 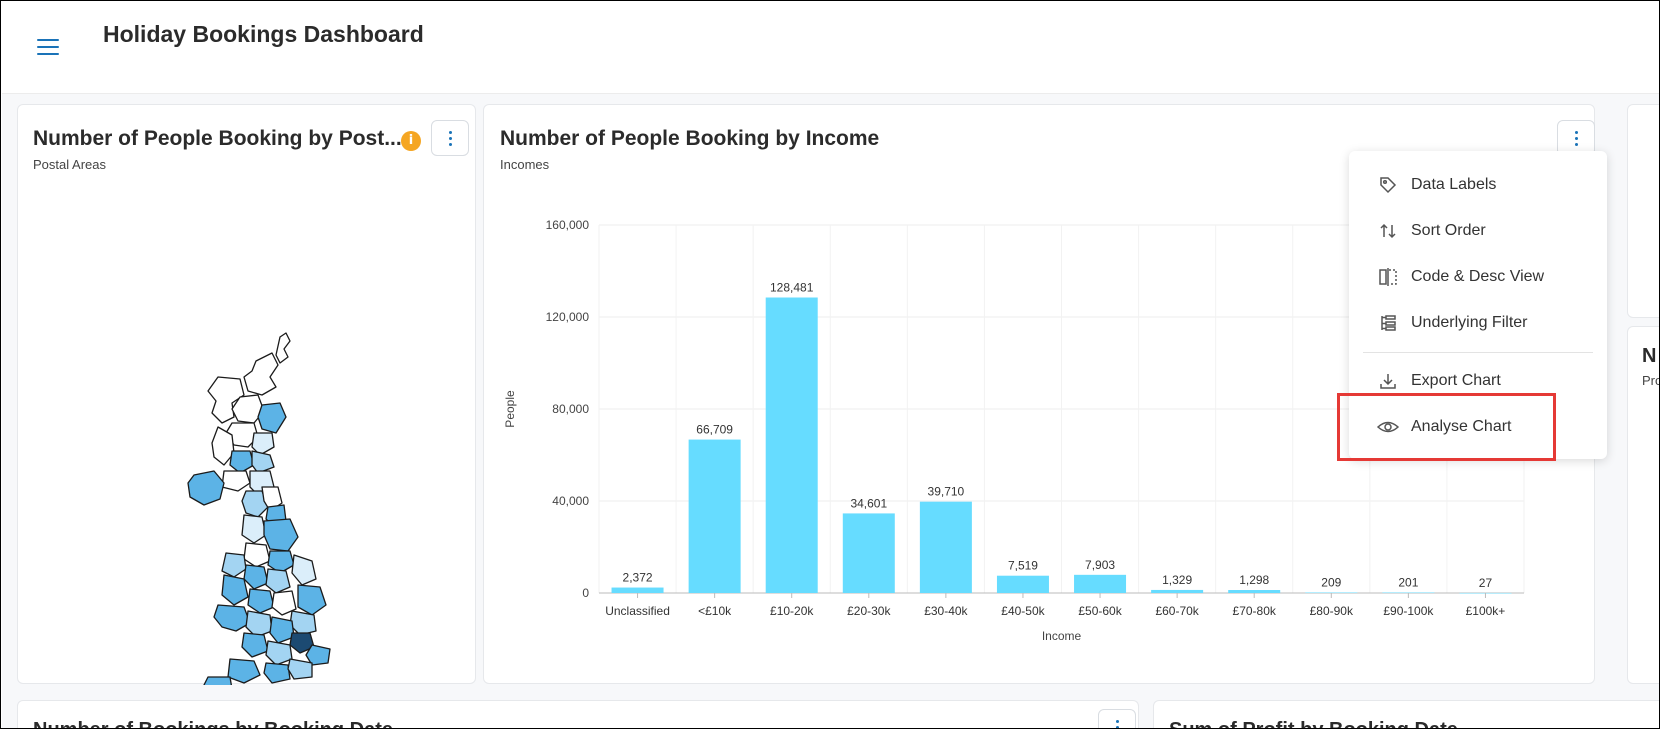 I want to click on map-region-exeter, so click(x=244, y=671).